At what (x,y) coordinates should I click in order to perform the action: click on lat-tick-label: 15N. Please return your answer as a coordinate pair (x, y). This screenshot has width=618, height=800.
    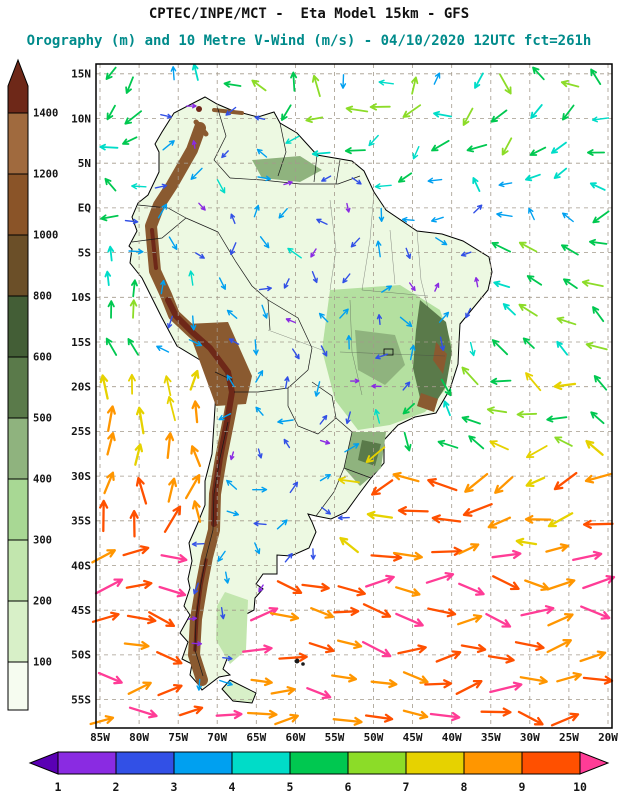
    Looking at the image, I should click on (81, 74).